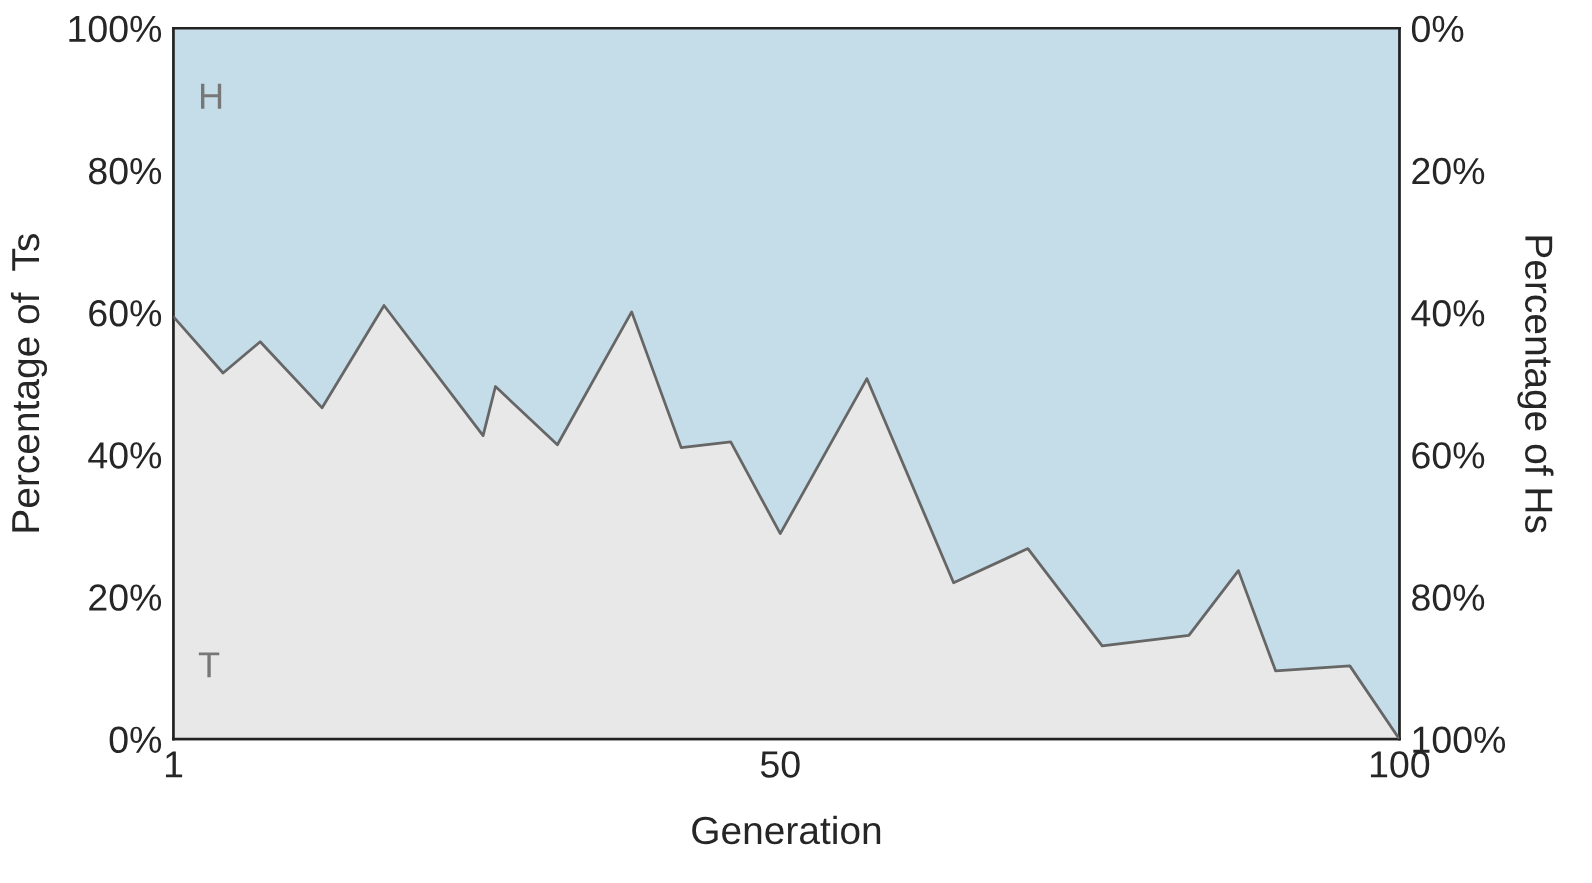  Describe the element at coordinates (1448, 171) in the screenshot. I see `y2-tick-label: 20%` at that location.